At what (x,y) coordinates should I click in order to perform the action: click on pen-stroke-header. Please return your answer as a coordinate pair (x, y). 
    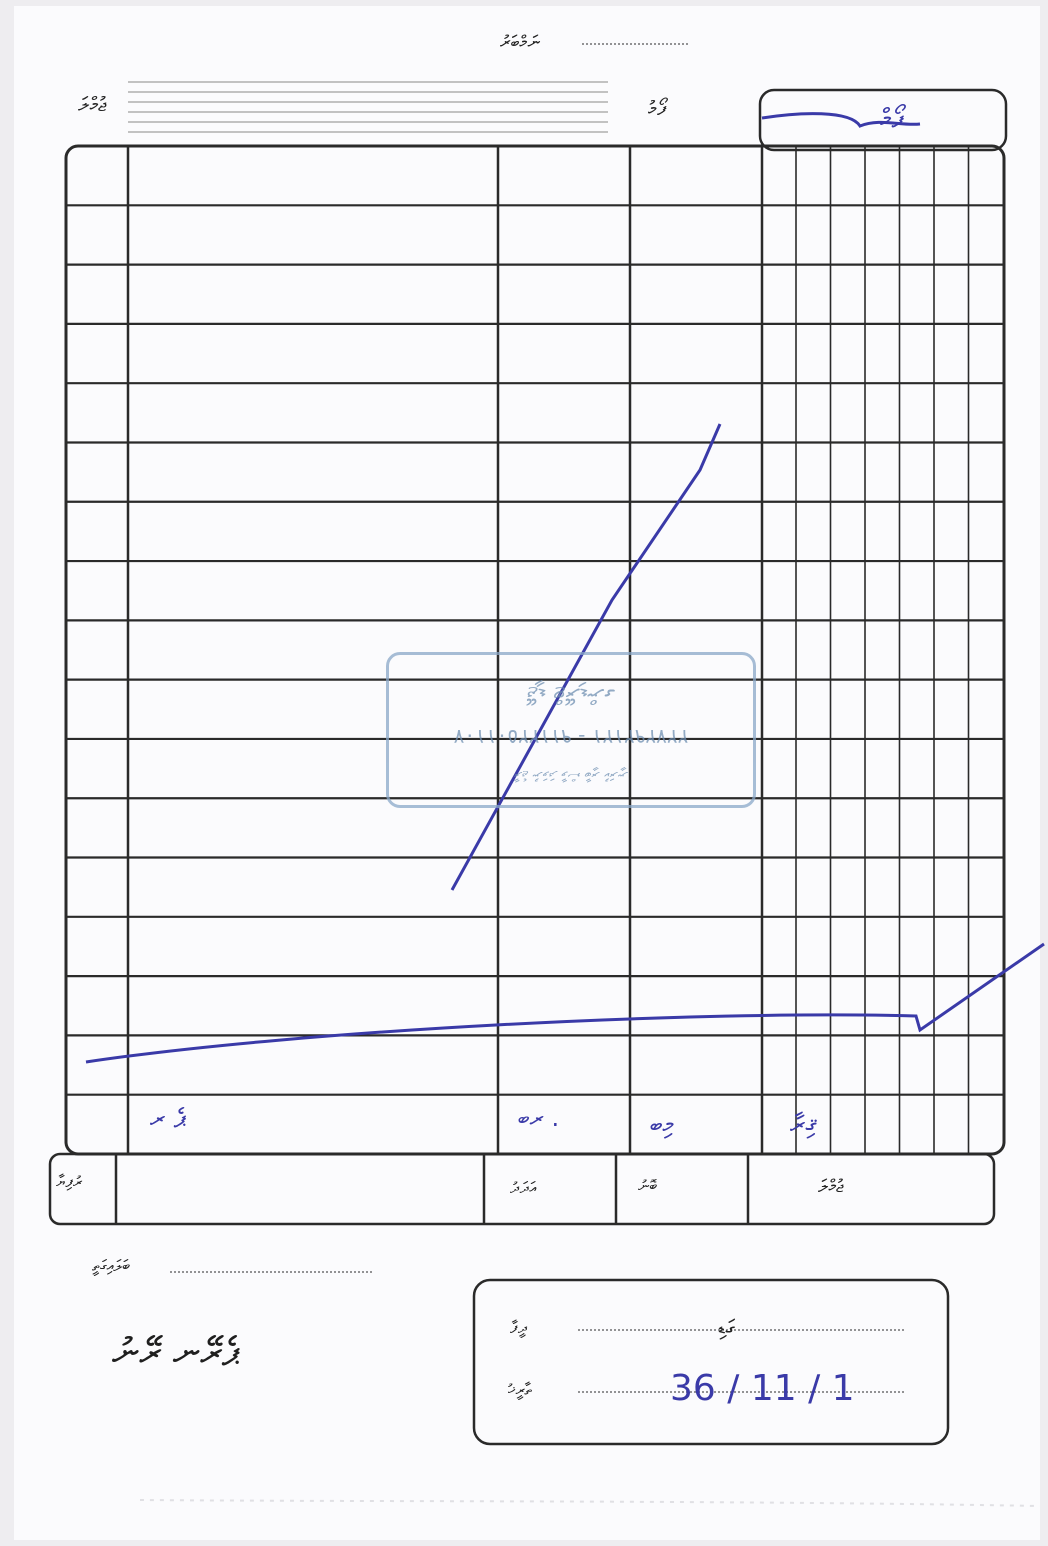
    Looking at the image, I should click on (841, 120).